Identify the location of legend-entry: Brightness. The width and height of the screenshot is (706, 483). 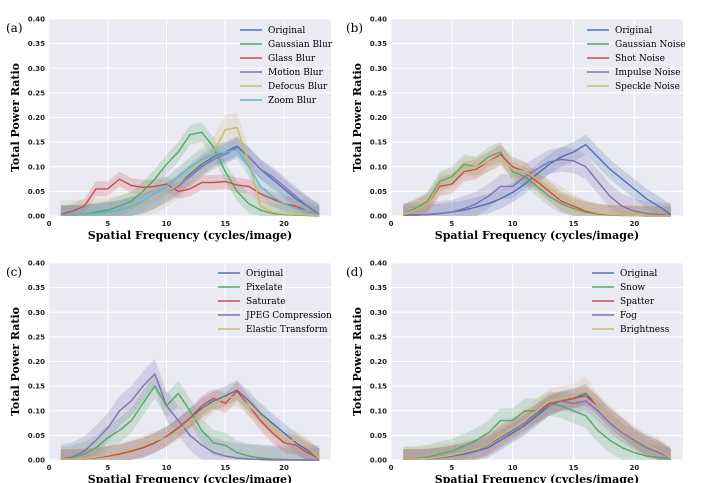
(645, 330).